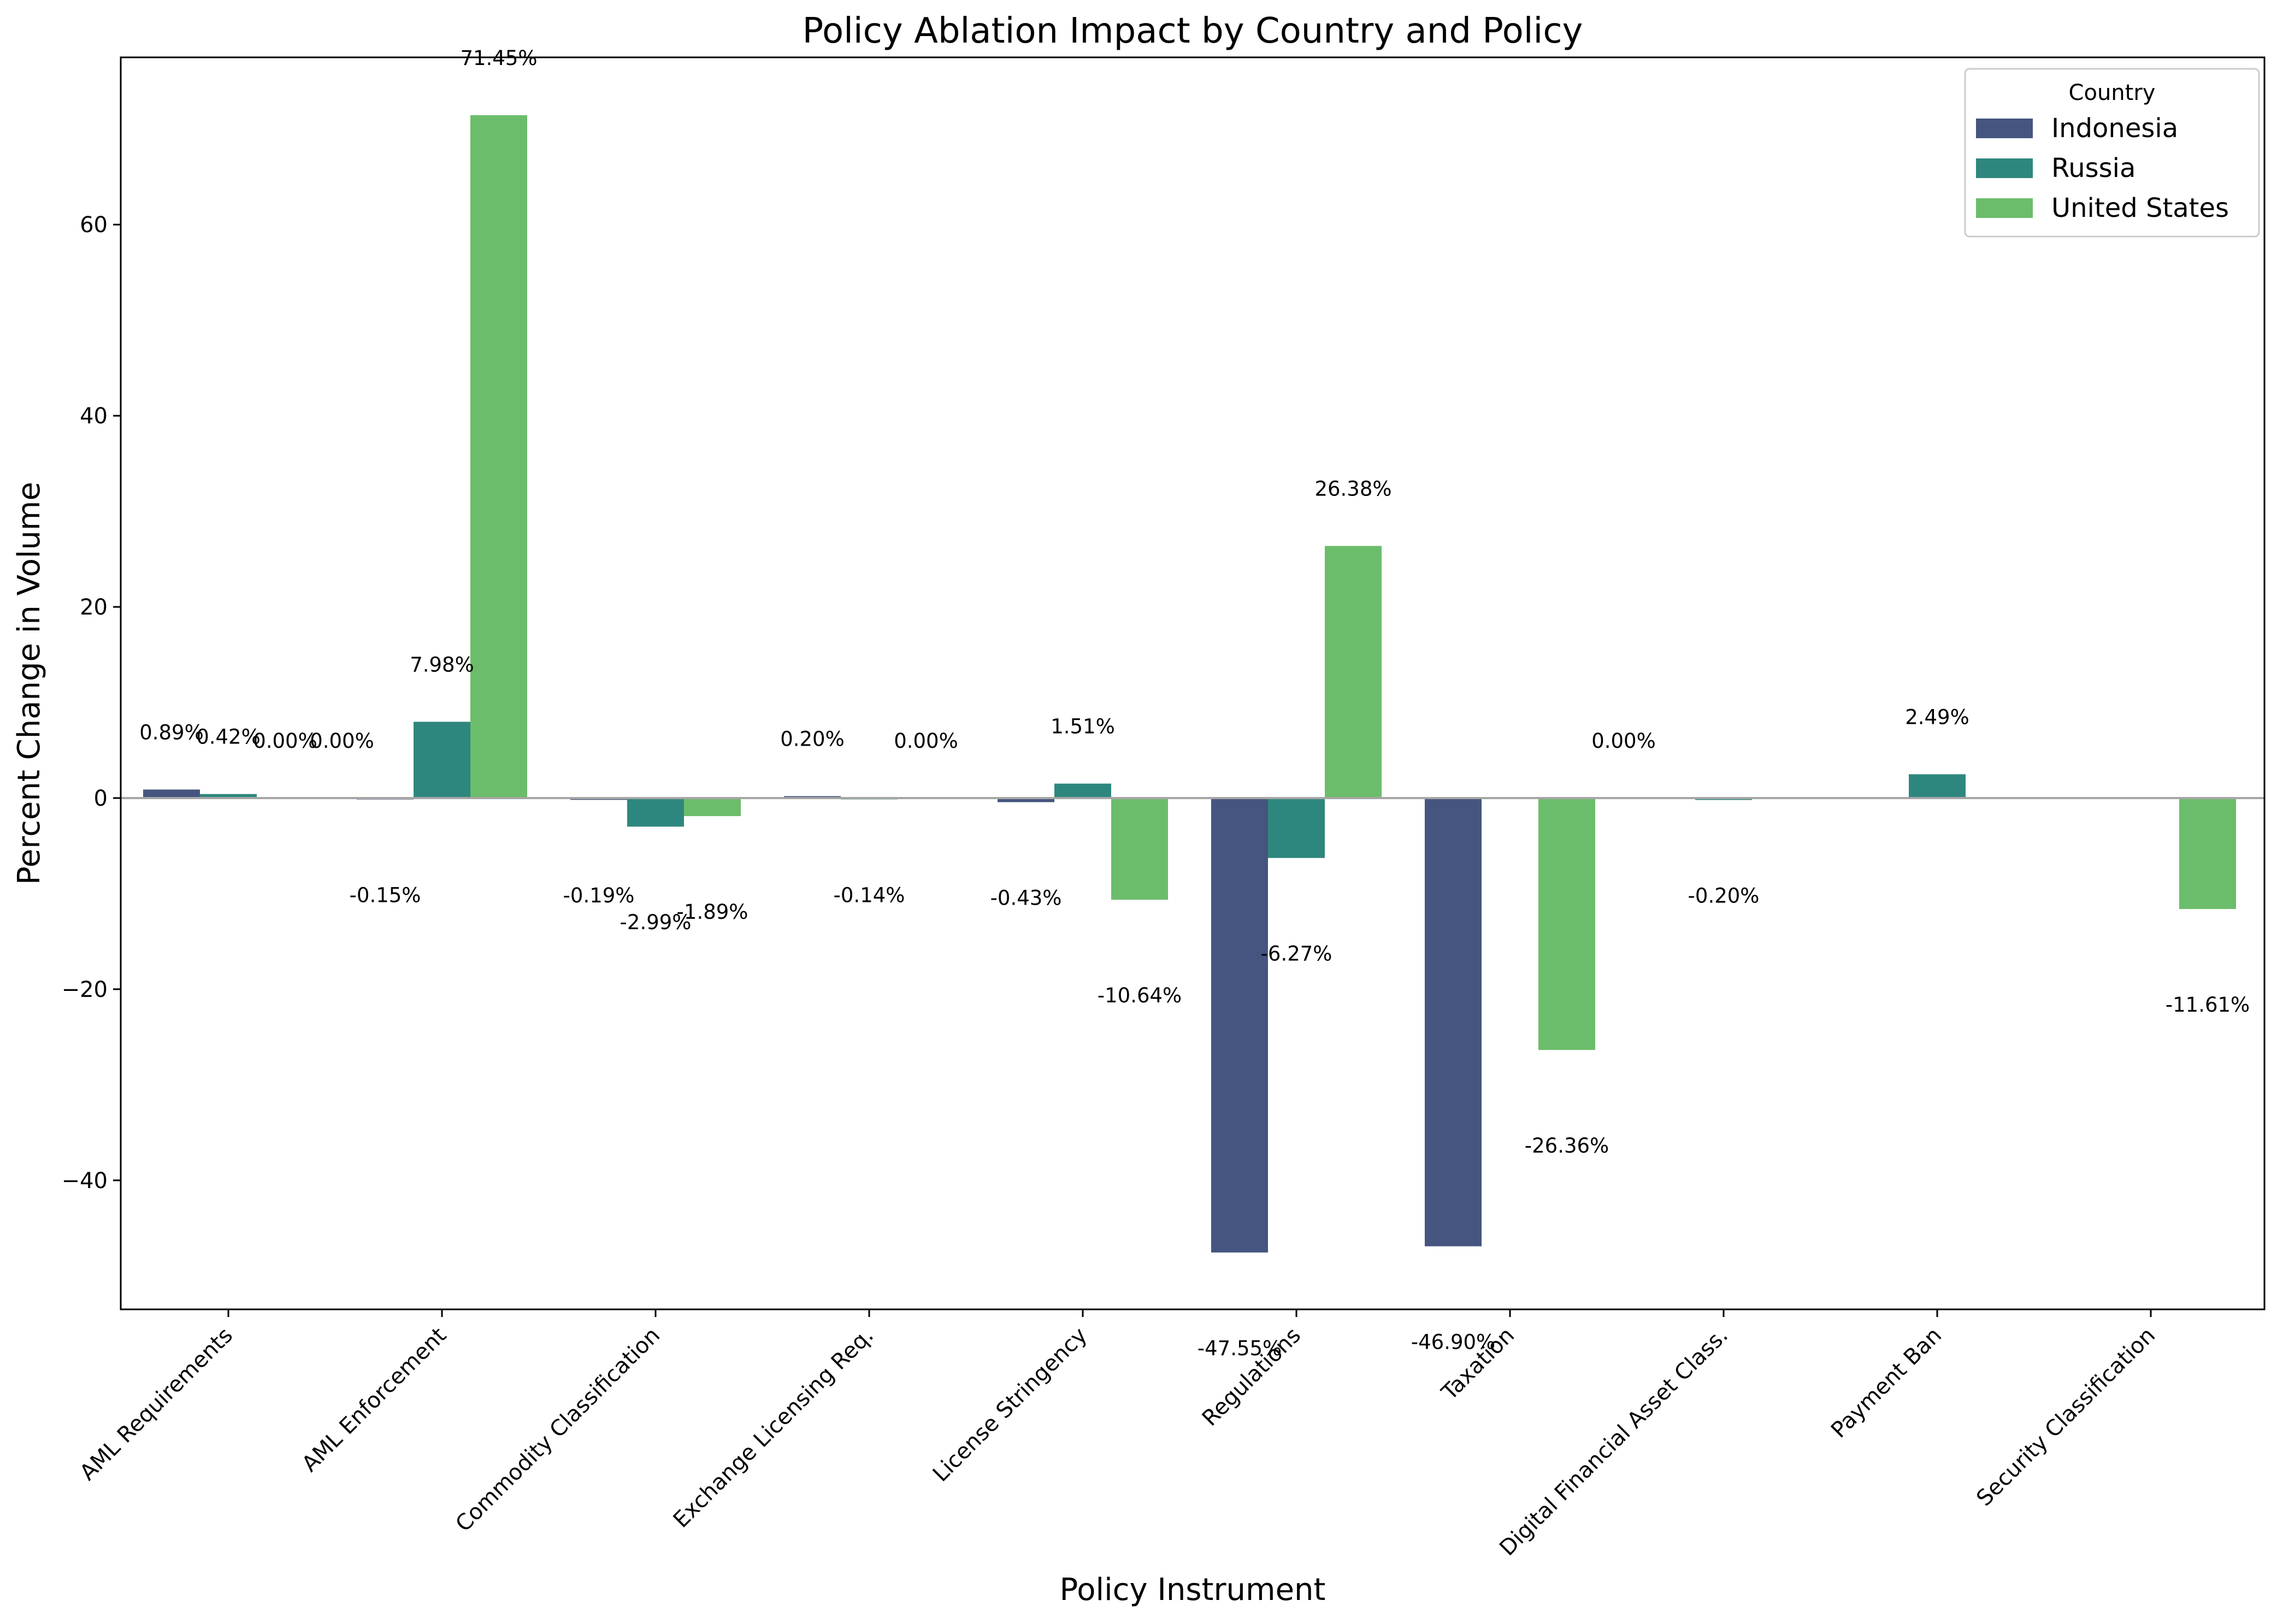  What do you see at coordinates (1083, 727) in the screenshot?
I see `data-label-1-4: 1.51%` at bounding box center [1083, 727].